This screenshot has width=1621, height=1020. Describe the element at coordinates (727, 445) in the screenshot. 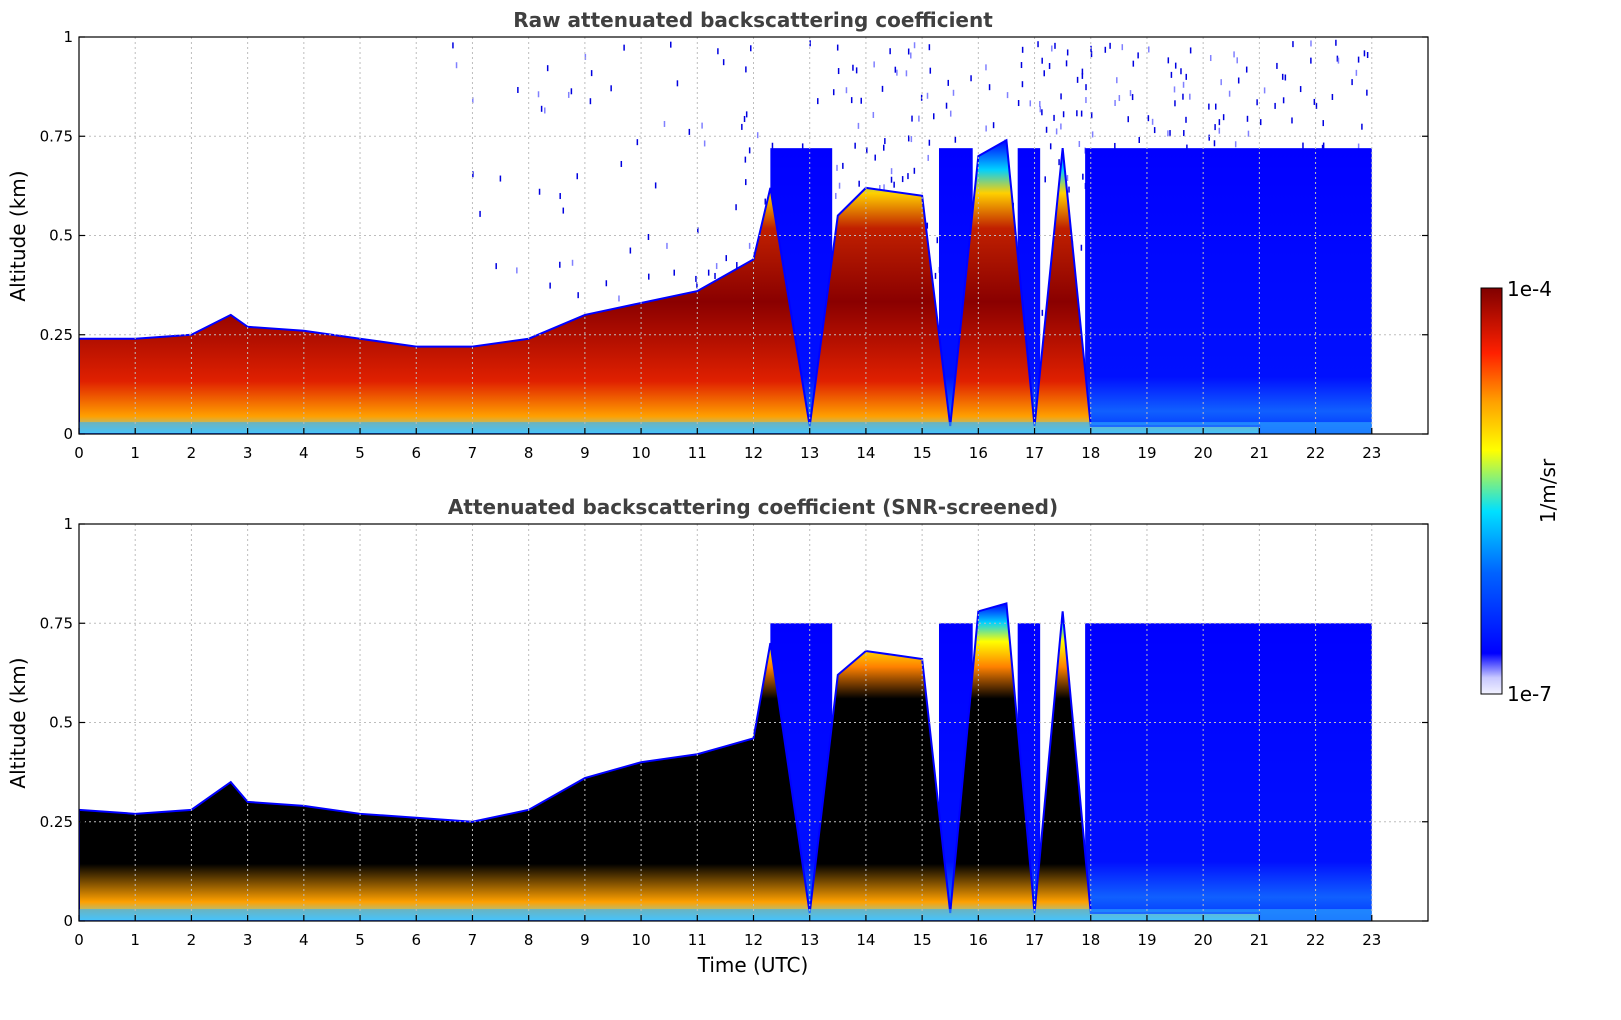

I see `x-ticks-raw: 0 1 2 3 4 5 6 7 8 9 10 11 12 13 14 15 16 17 18 19 20 21 22 23` at that location.